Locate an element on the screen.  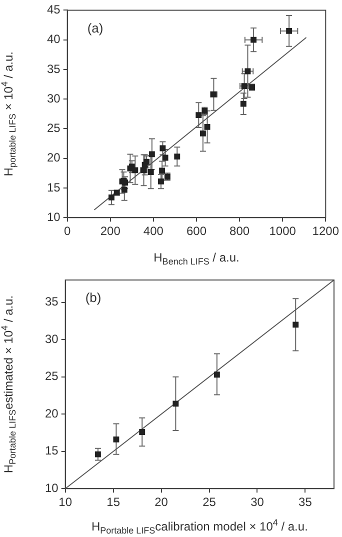
x-tick-label: 35 is located at coordinates (305, 502).